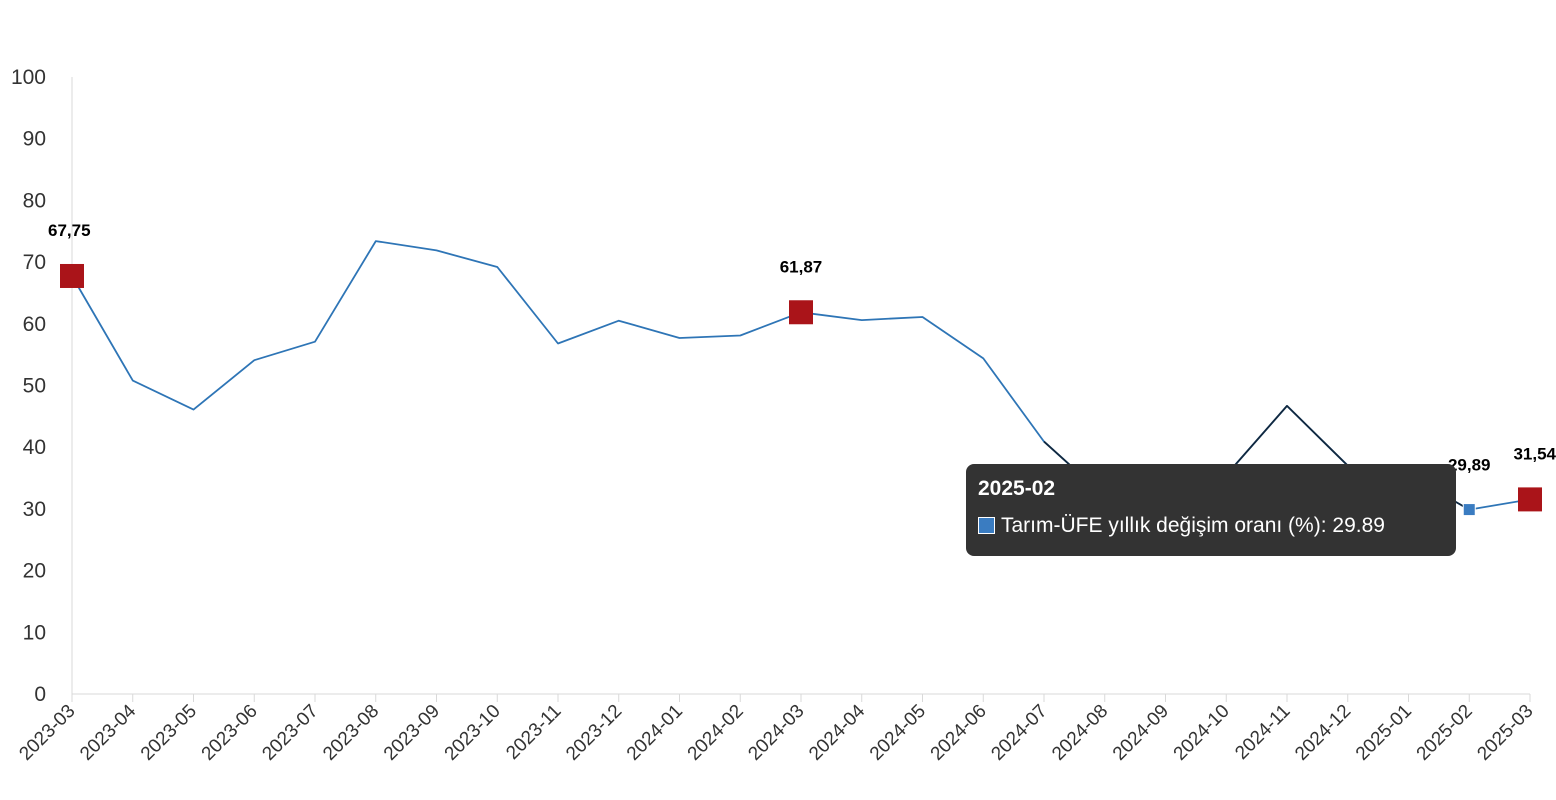 This screenshot has width=1556, height=800. What do you see at coordinates (959, 733) in the screenshot?
I see `x-tick-label: 2024-06` at bounding box center [959, 733].